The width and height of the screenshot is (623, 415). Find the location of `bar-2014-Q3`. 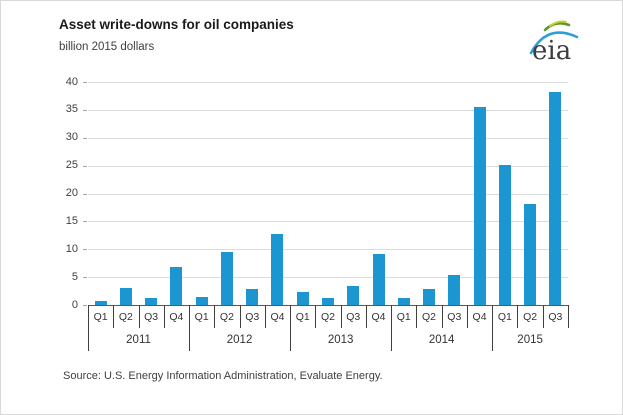

bar-2014-Q3 is located at coordinates (454, 289).